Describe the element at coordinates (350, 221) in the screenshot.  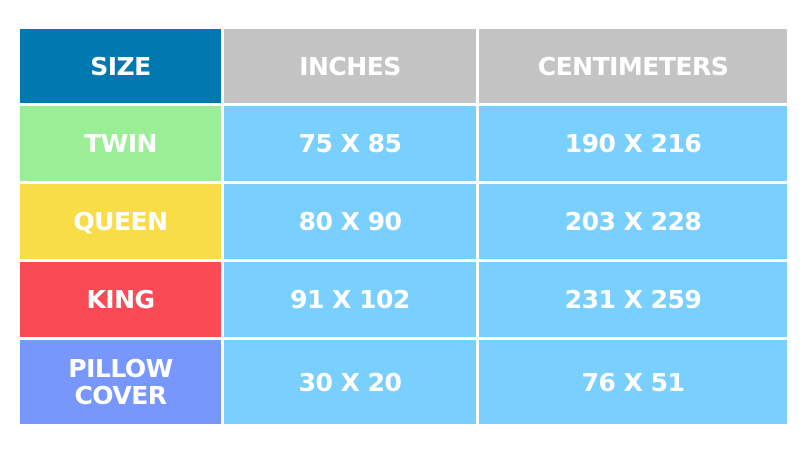
I see `inches-cell: 80 X 90` at that location.